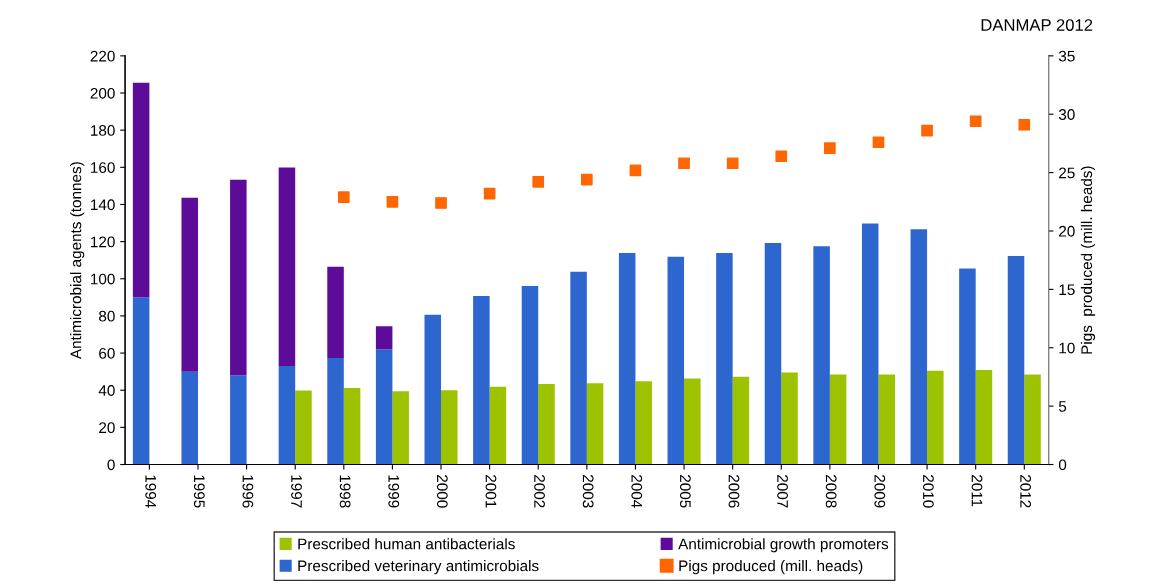 The image size is (1169, 588). Describe the element at coordinates (107, 428) in the screenshot. I see `y-tick-label: 20` at that location.